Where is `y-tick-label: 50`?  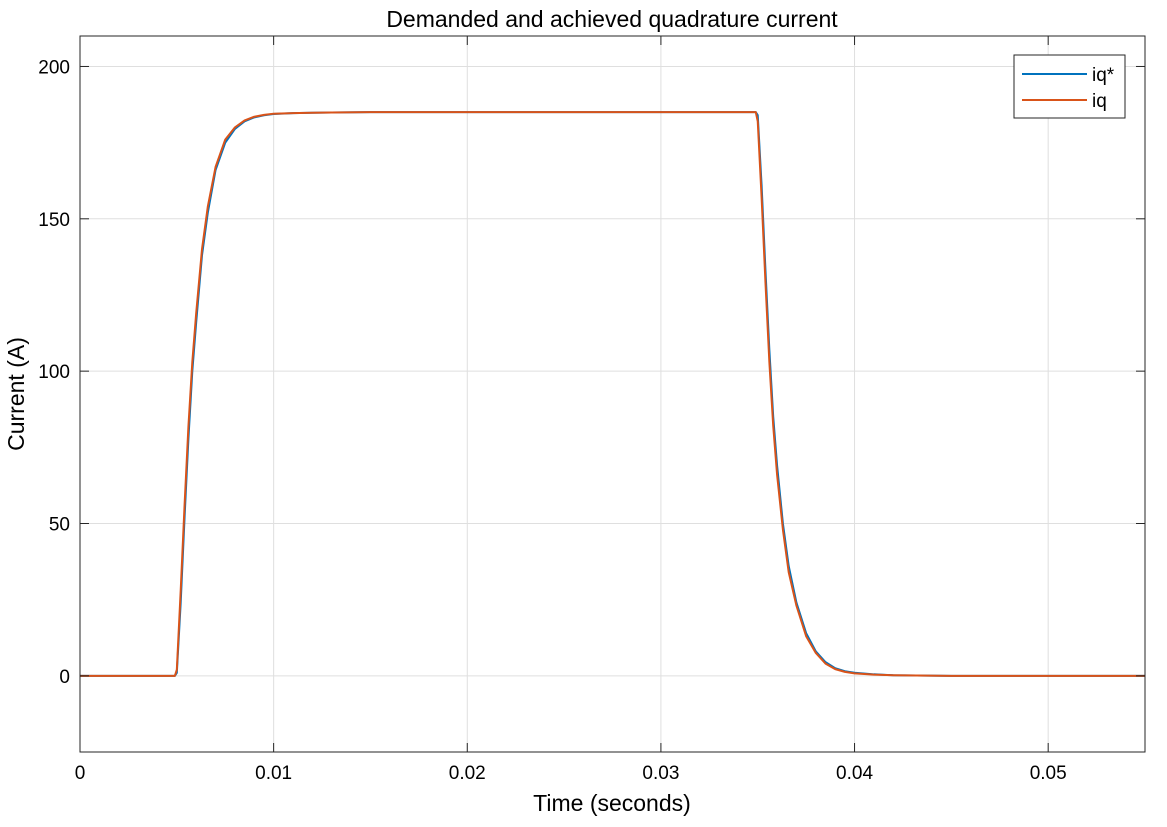
y-tick-label: 50 is located at coordinates (59, 524).